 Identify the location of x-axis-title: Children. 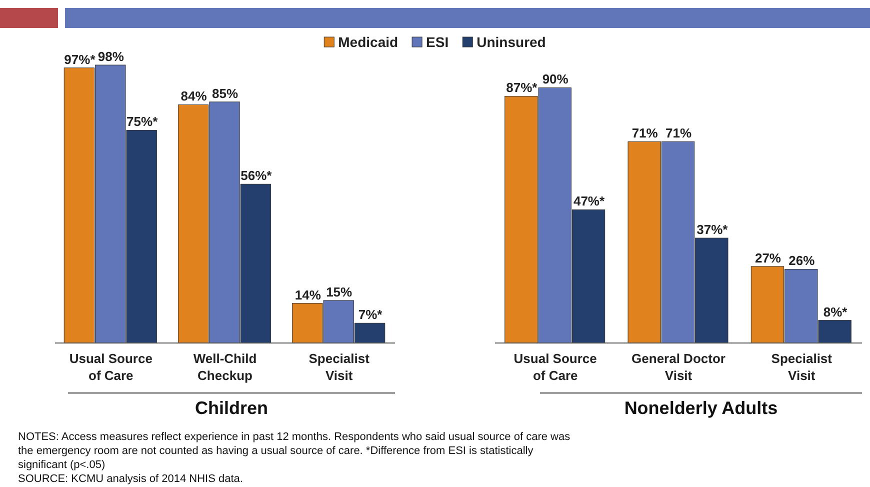
(231, 408).